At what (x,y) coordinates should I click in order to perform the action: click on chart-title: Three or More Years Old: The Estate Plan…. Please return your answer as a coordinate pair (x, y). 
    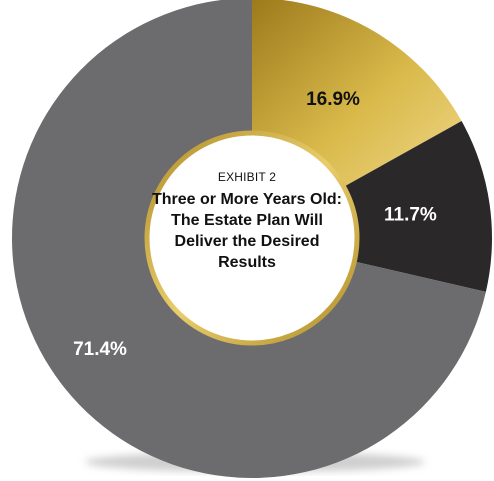
    Looking at the image, I should click on (247, 231).